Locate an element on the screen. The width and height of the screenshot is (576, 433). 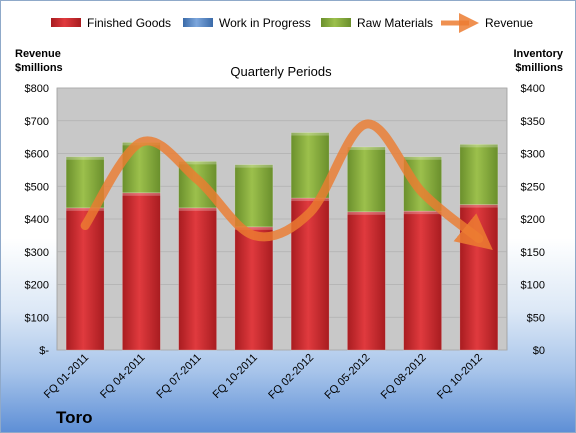
right-tick-label: $0 is located at coordinates (539, 351).